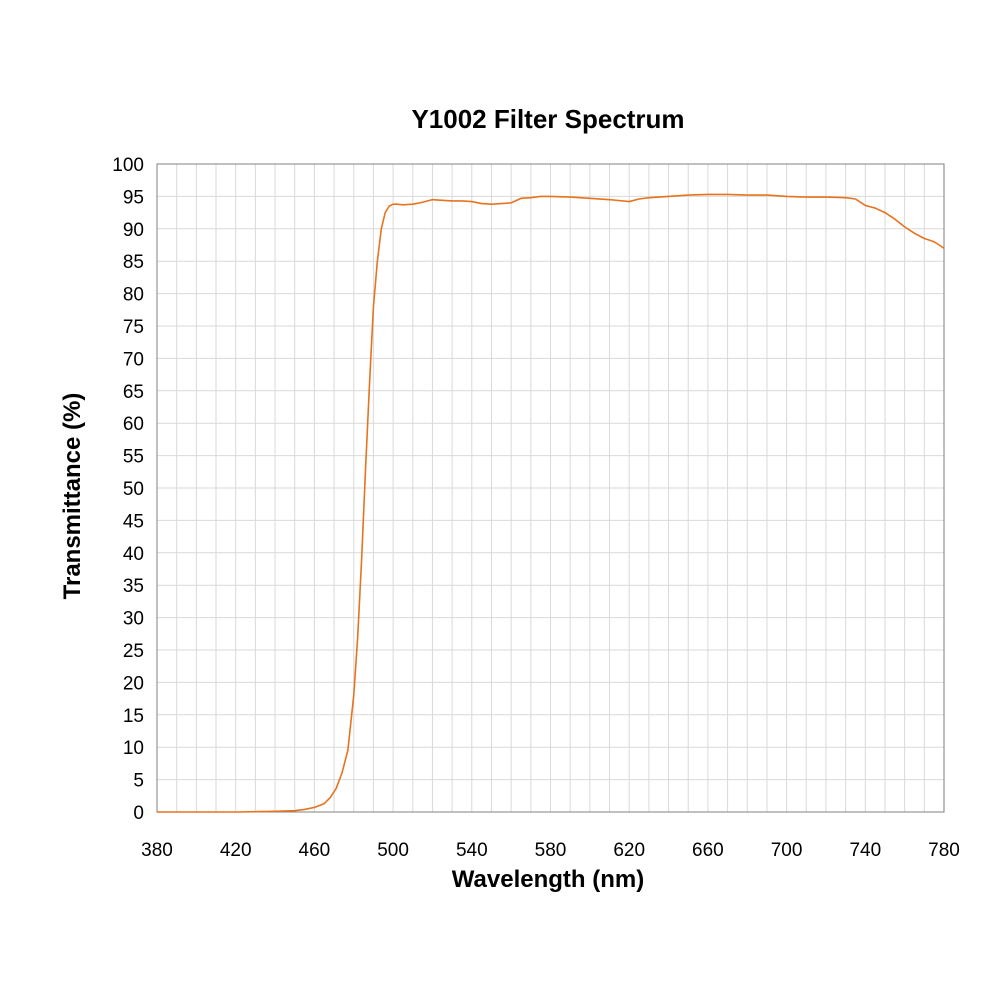 The height and width of the screenshot is (1000, 1000). Describe the element at coordinates (393, 850) in the screenshot. I see `x-tick-label: 500` at that location.